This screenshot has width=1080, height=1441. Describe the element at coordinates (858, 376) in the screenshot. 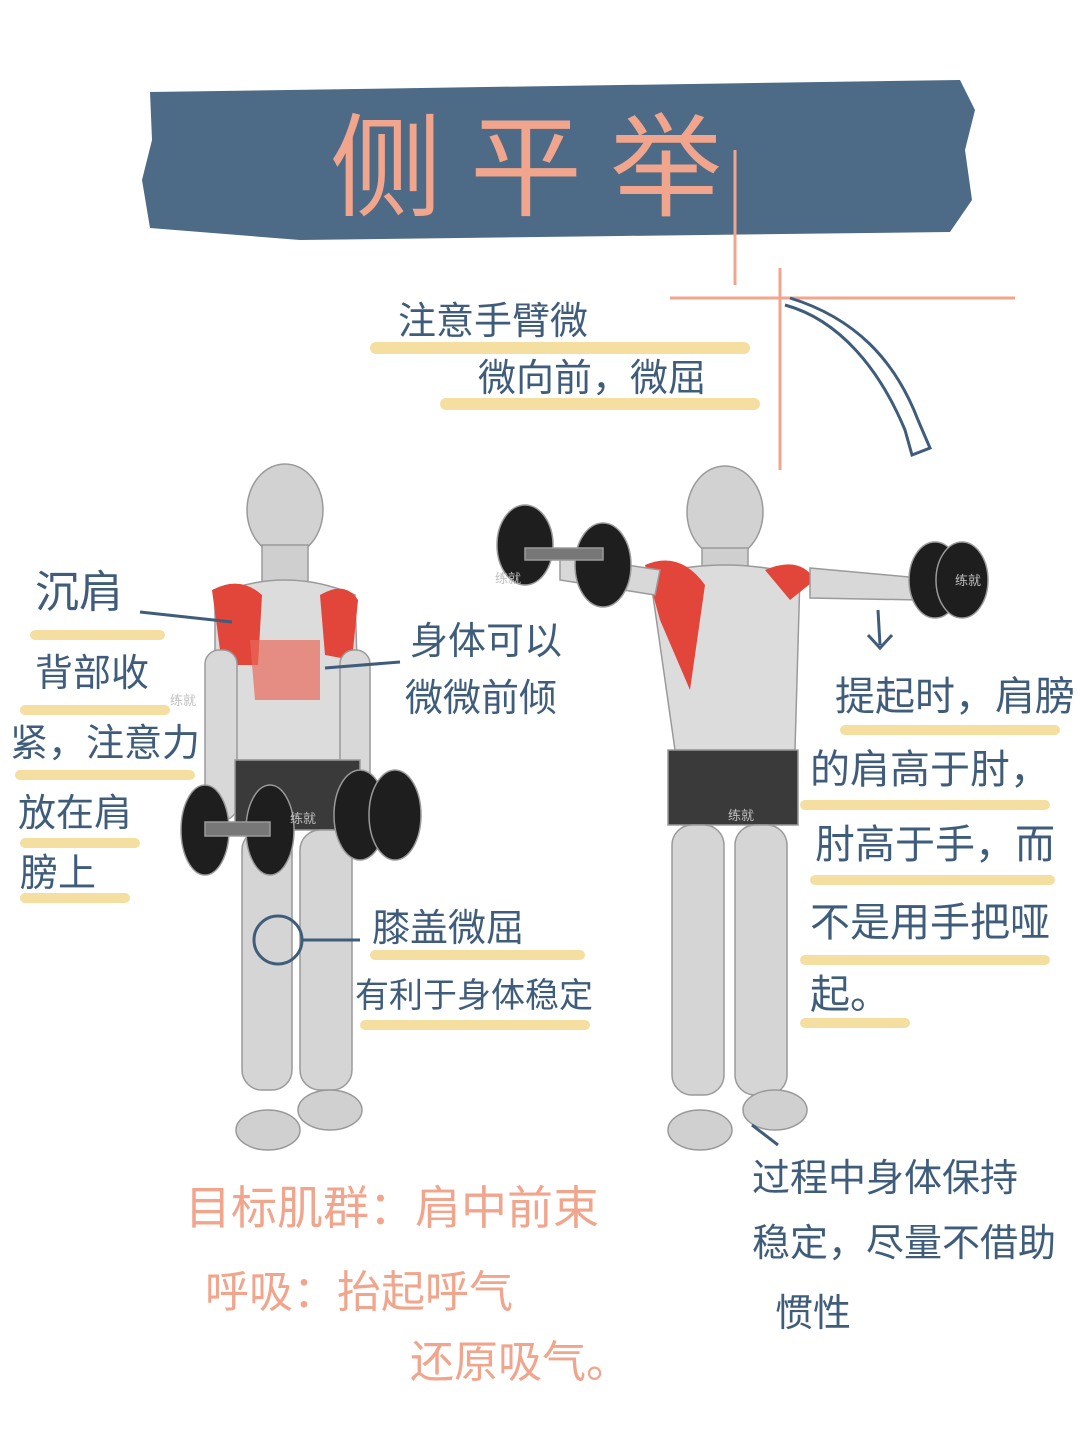

I see `arm-sketch` at that location.